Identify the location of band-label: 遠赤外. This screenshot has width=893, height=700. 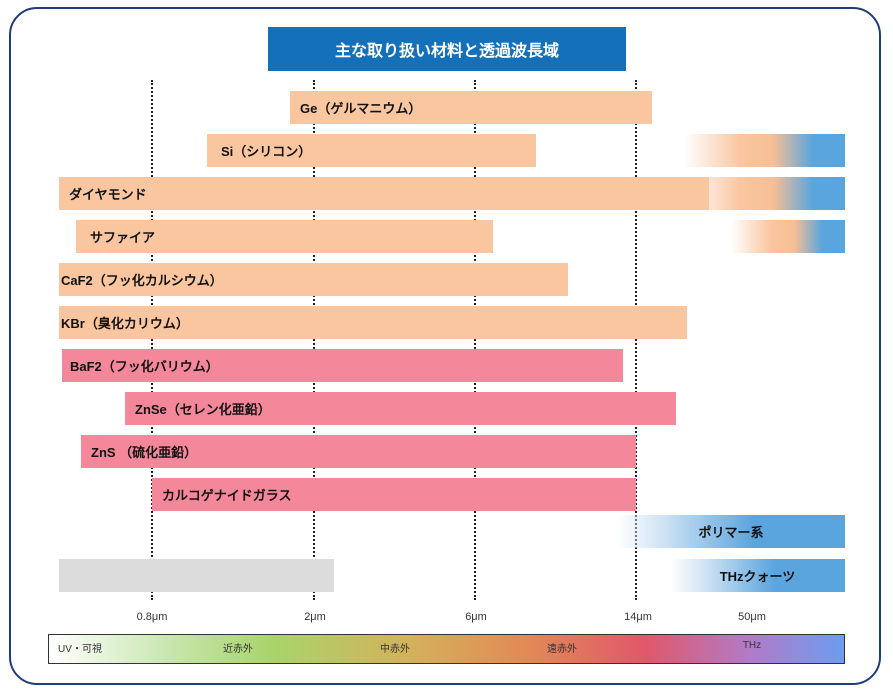
(562, 649).